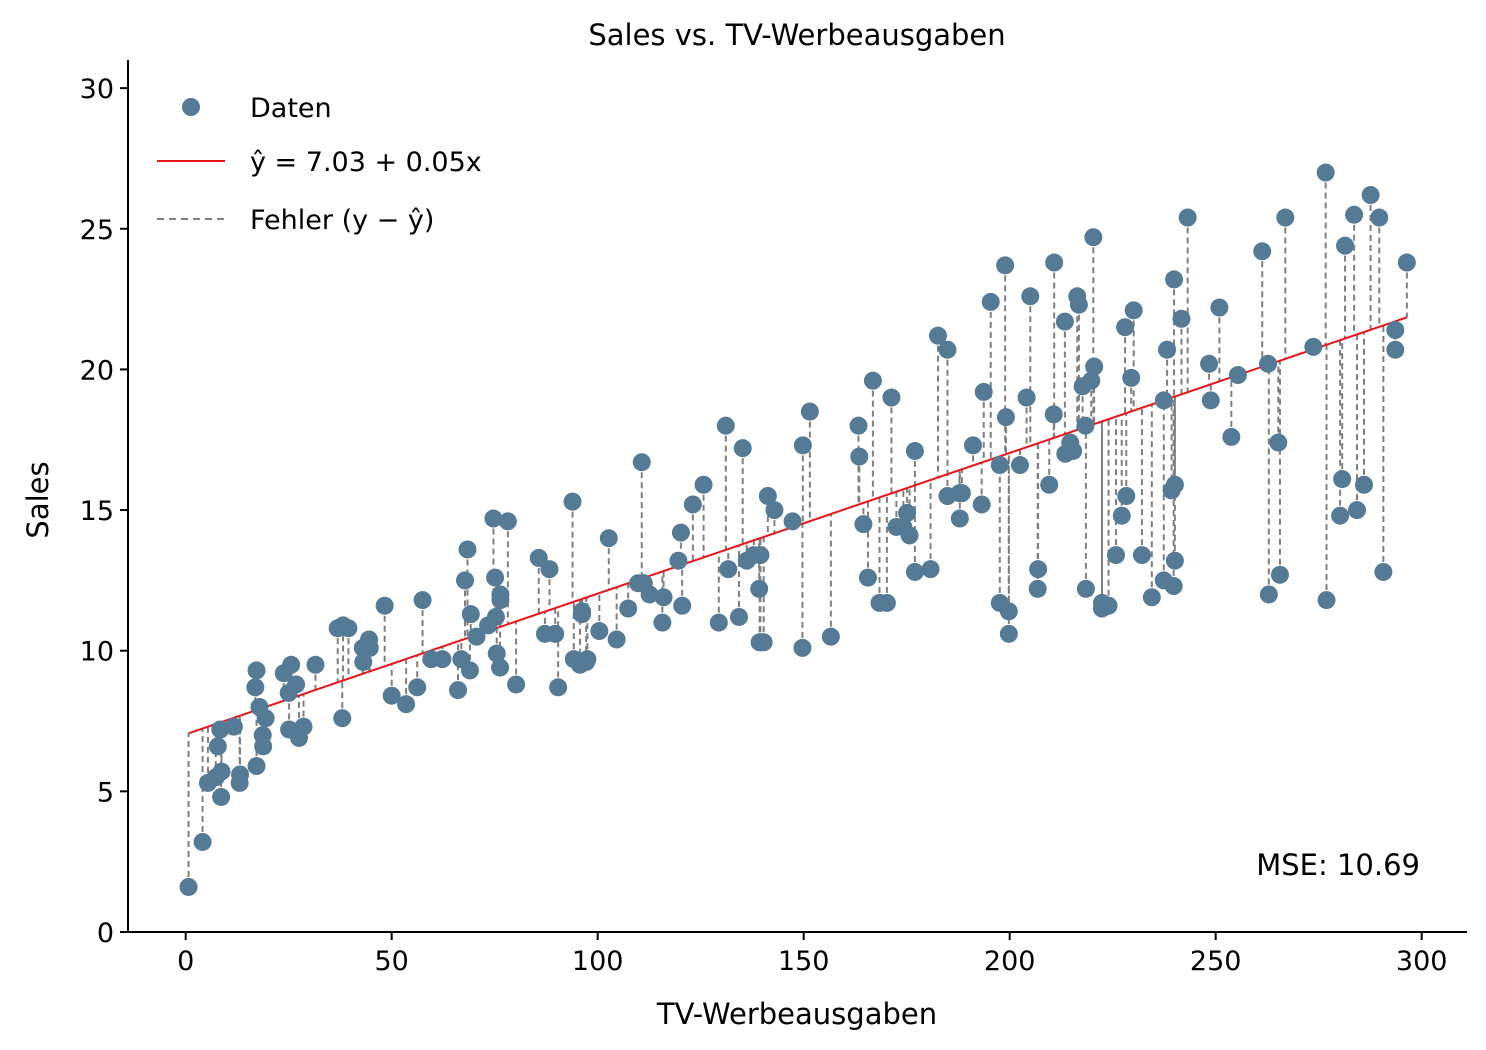 The height and width of the screenshot is (1050, 1486). What do you see at coordinates (804, 961) in the screenshot?
I see `x-tick-label: 150` at bounding box center [804, 961].